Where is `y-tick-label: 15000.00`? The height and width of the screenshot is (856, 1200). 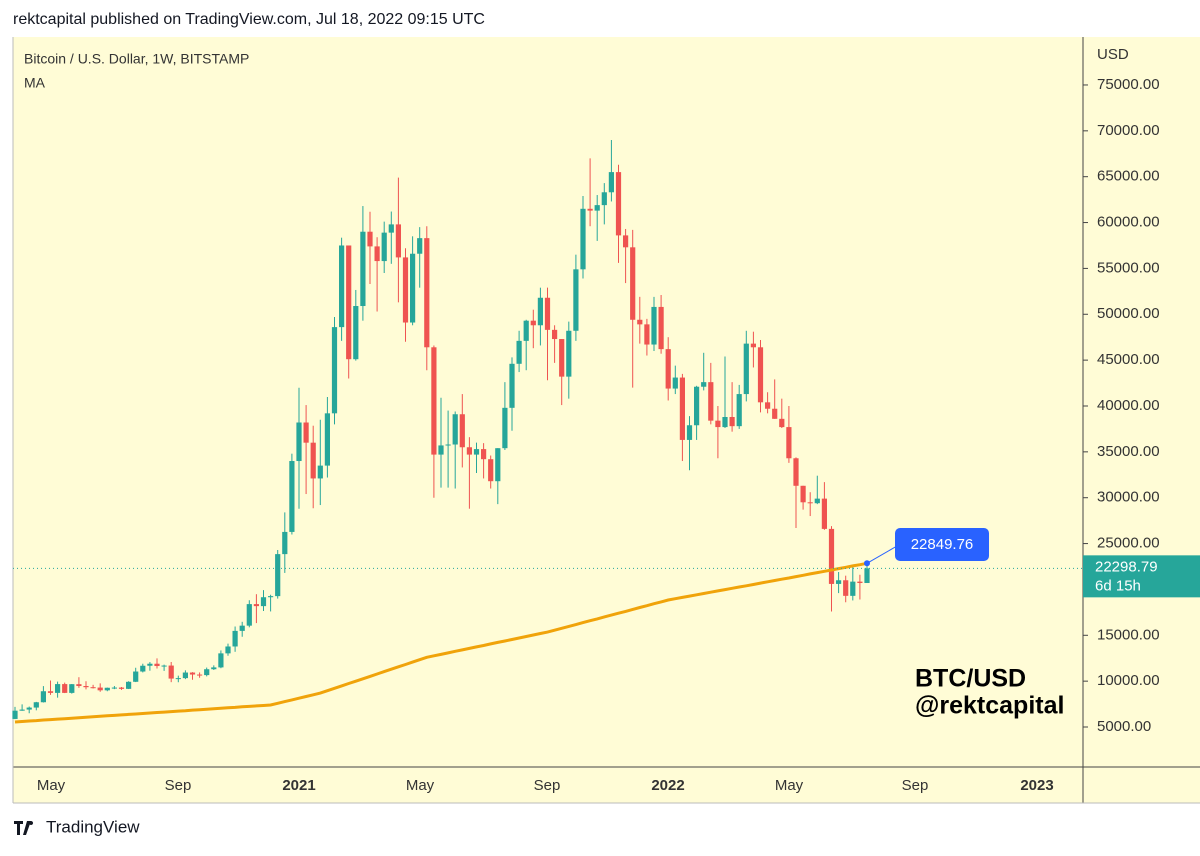 y-tick-label: 15000.00 is located at coordinates (1128, 634).